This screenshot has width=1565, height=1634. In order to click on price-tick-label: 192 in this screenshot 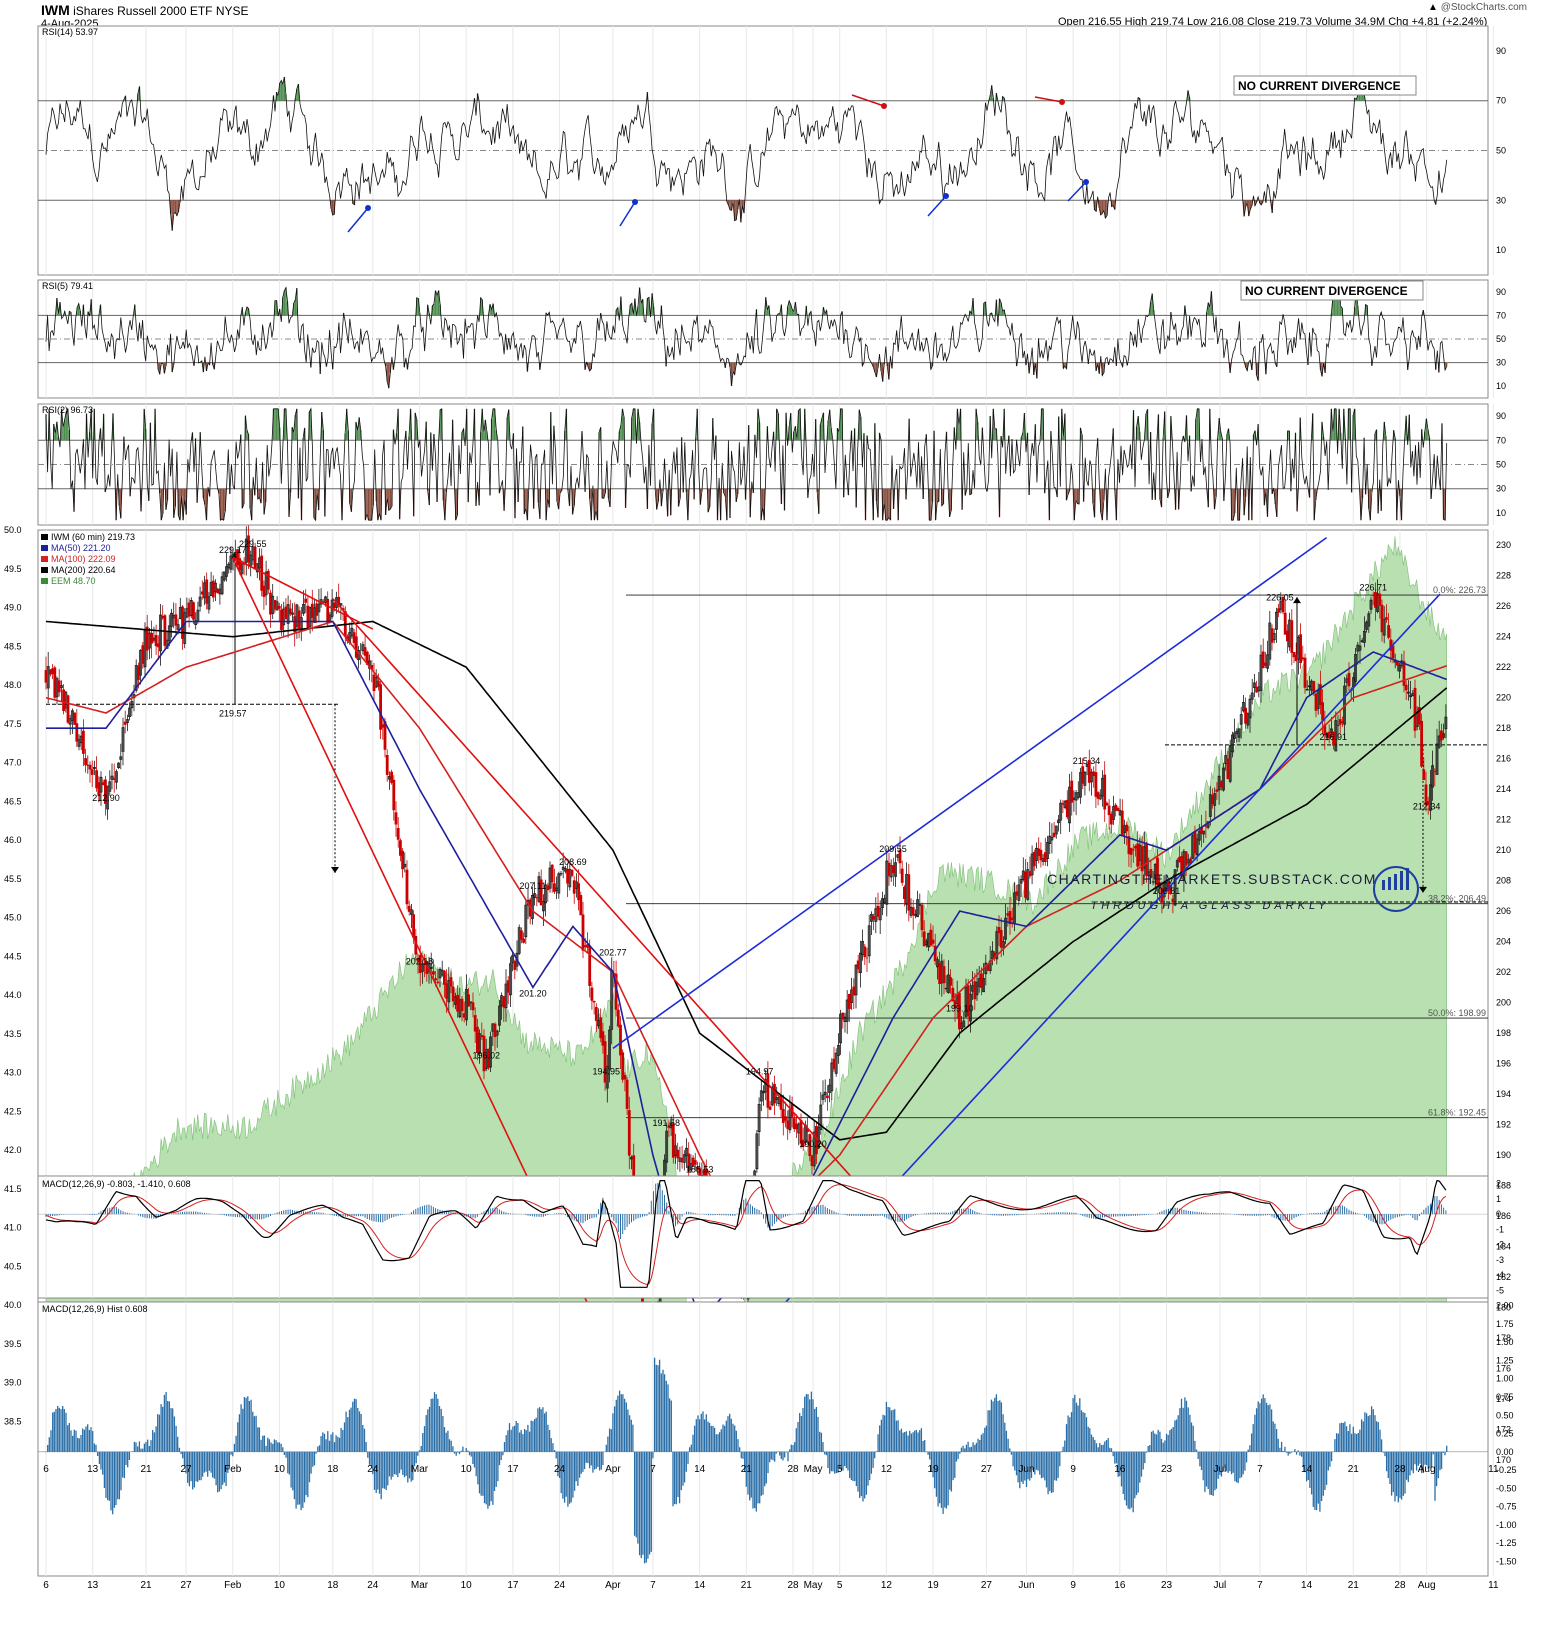, I will do `click(1503, 1125)`.